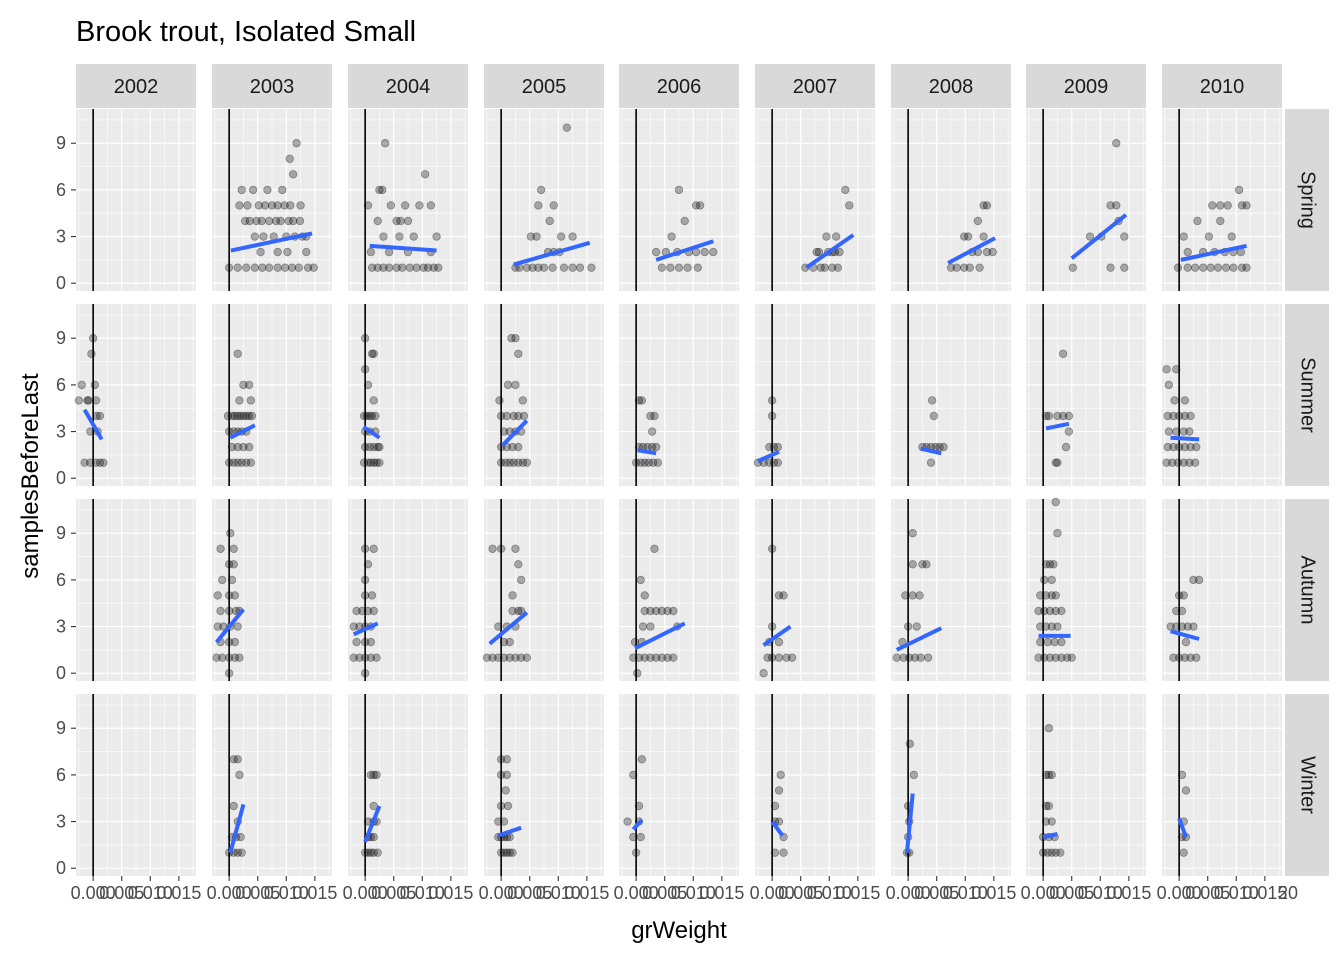 The image size is (1344, 960). I want to click on strip-label-2003: 2003, so click(272, 87).